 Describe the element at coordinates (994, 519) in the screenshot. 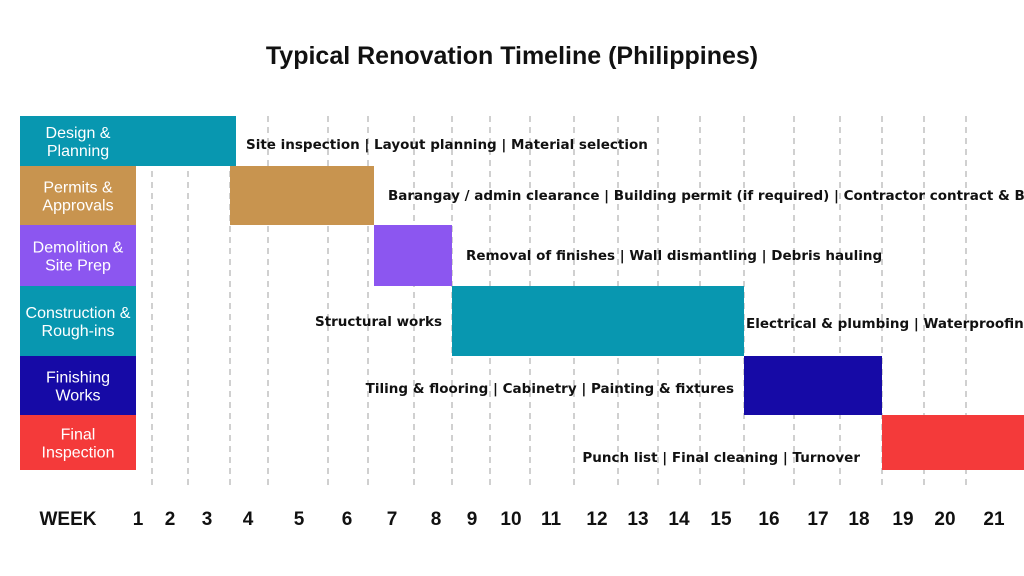

I see `week-tick-label: 21` at that location.